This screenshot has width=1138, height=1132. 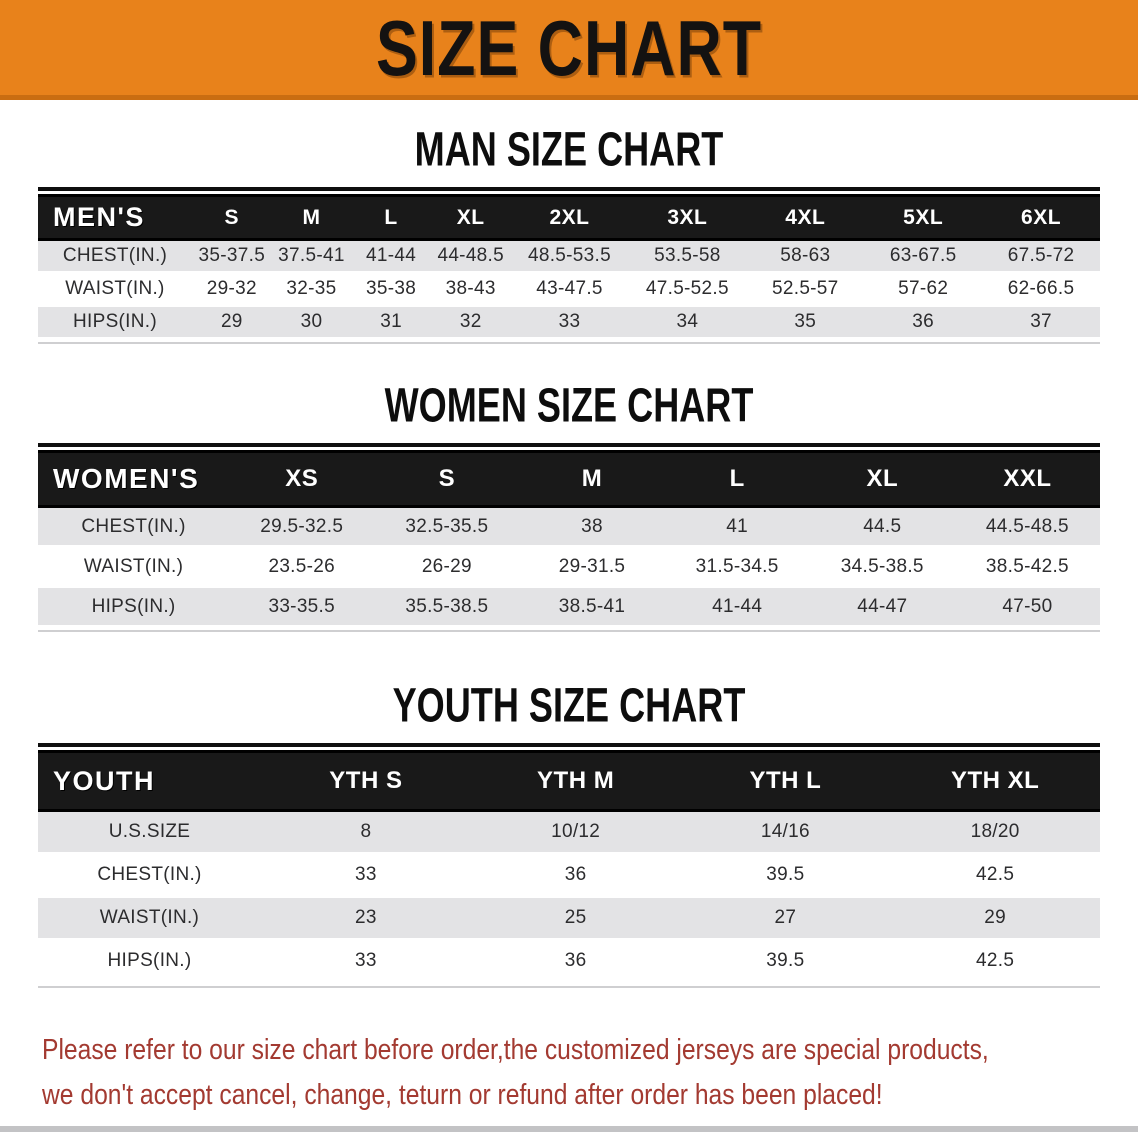 I want to click on size-table-header-row: WOMEN'S XS S M L XL XXL, so click(x=569, y=479).